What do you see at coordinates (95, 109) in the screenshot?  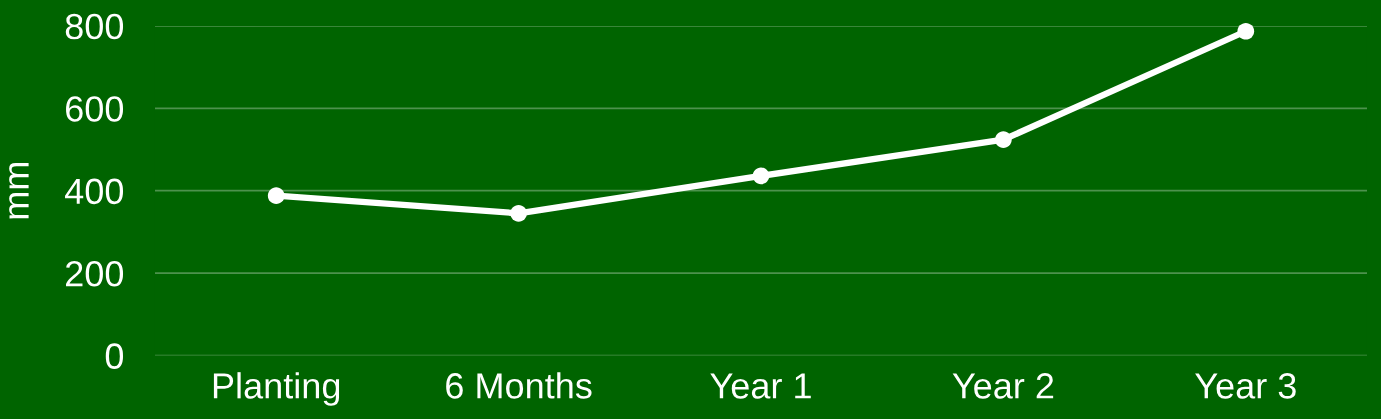 I see `y-tick-label: 600` at bounding box center [95, 109].